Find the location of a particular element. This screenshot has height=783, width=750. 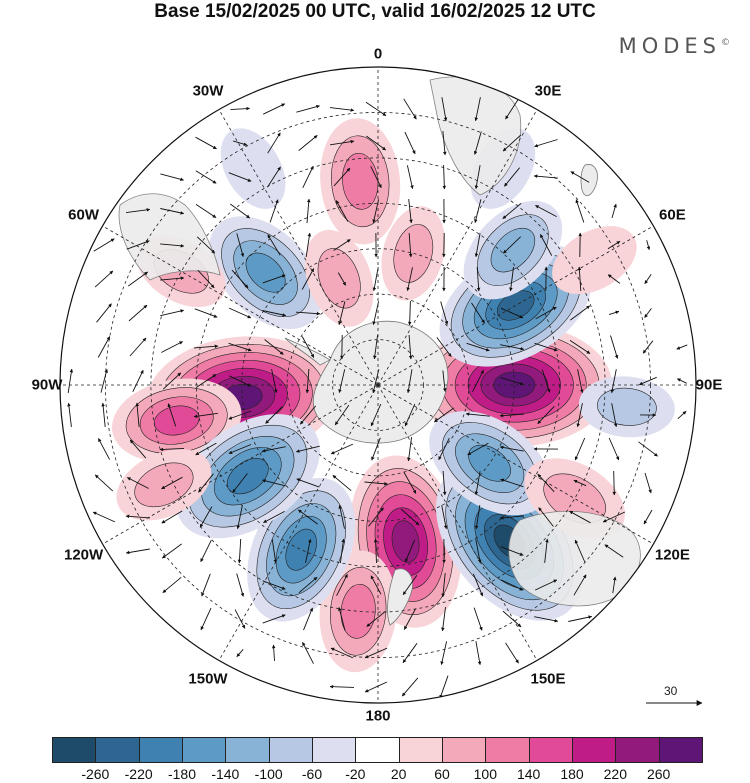

colorbar-tick-label: 260 is located at coordinates (658, 774).